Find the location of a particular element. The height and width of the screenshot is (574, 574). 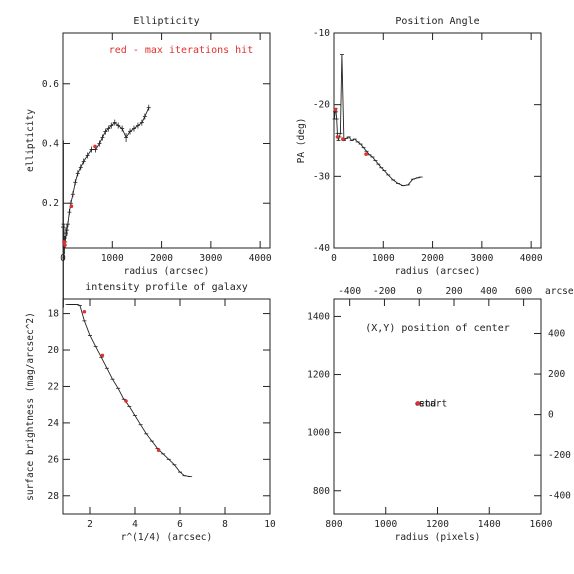

center-xlabel: radius (pixels) is located at coordinates (438, 537).